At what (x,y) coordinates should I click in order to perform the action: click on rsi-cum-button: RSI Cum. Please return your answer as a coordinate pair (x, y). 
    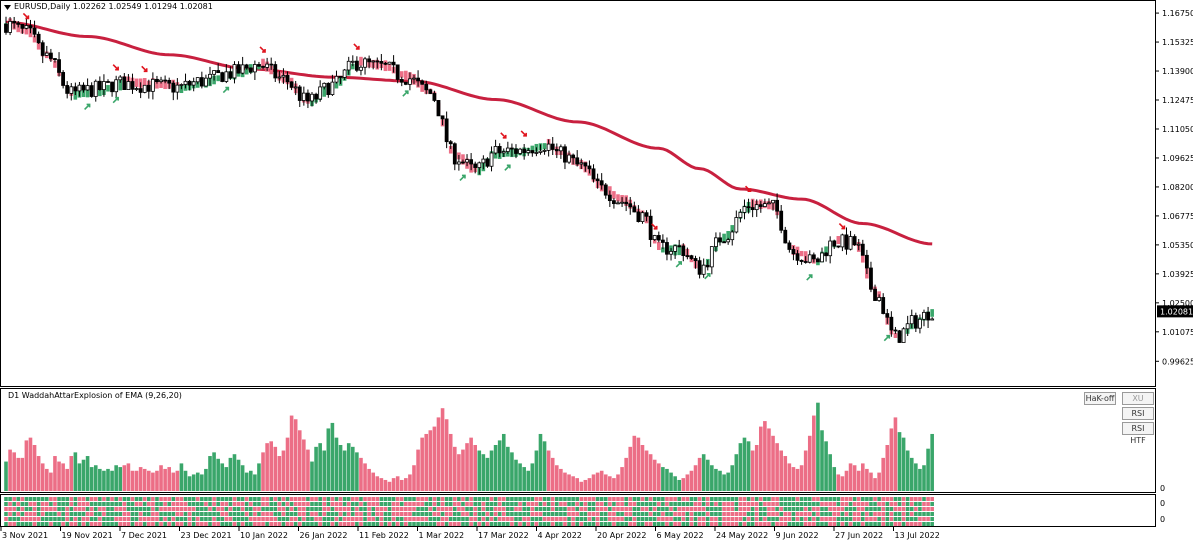
    Looking at the image, I should click on (1138, 418).